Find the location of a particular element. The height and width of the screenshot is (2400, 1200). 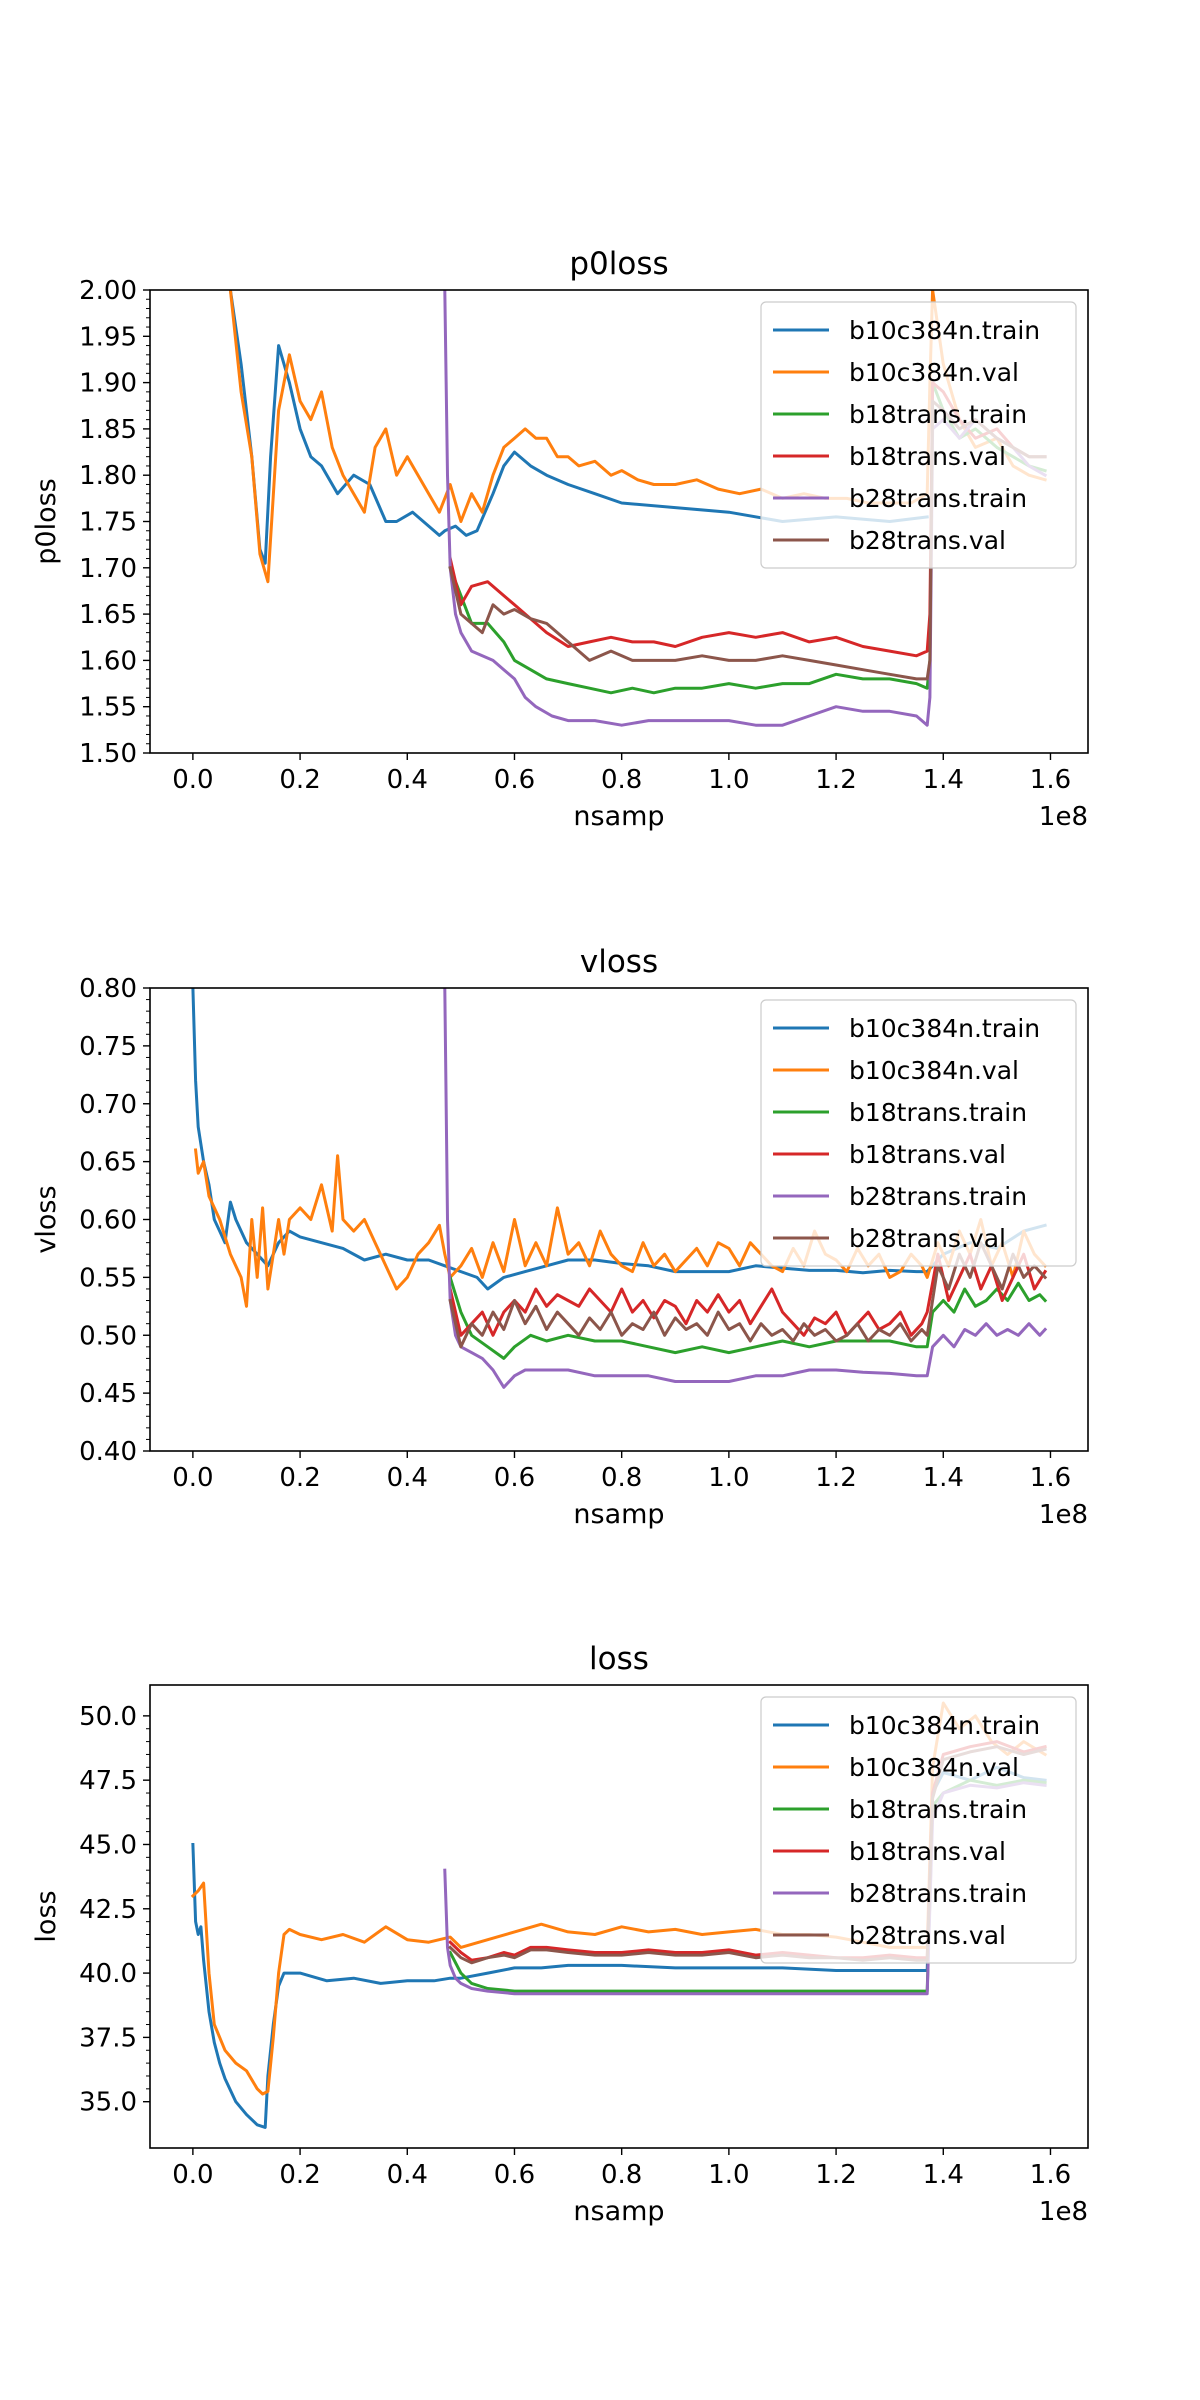

y-axis-label: vloss is located at coordinates (46, 1219).